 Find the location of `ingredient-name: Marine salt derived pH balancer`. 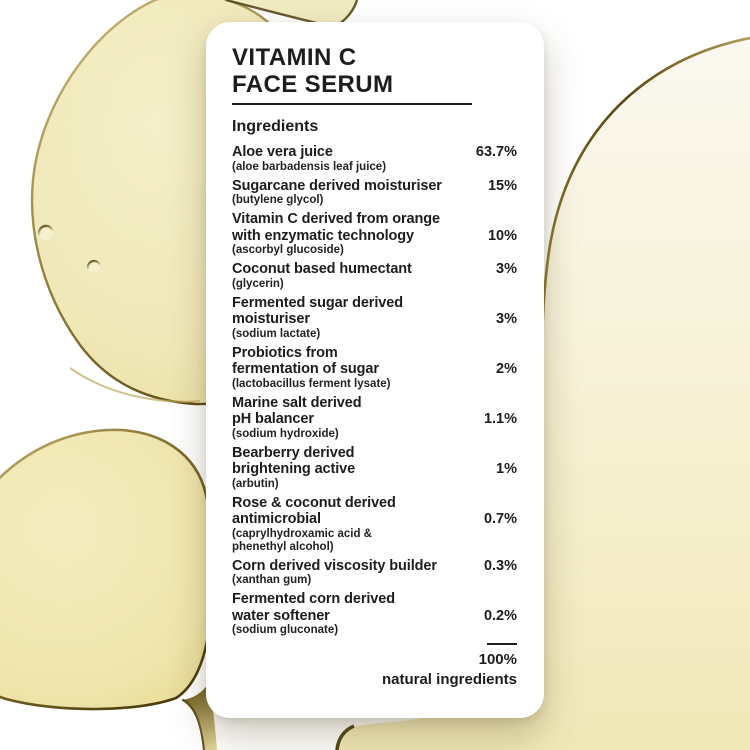

ingredient-name: Marine salt derived pH balancer is located at coordinates (297, 411).